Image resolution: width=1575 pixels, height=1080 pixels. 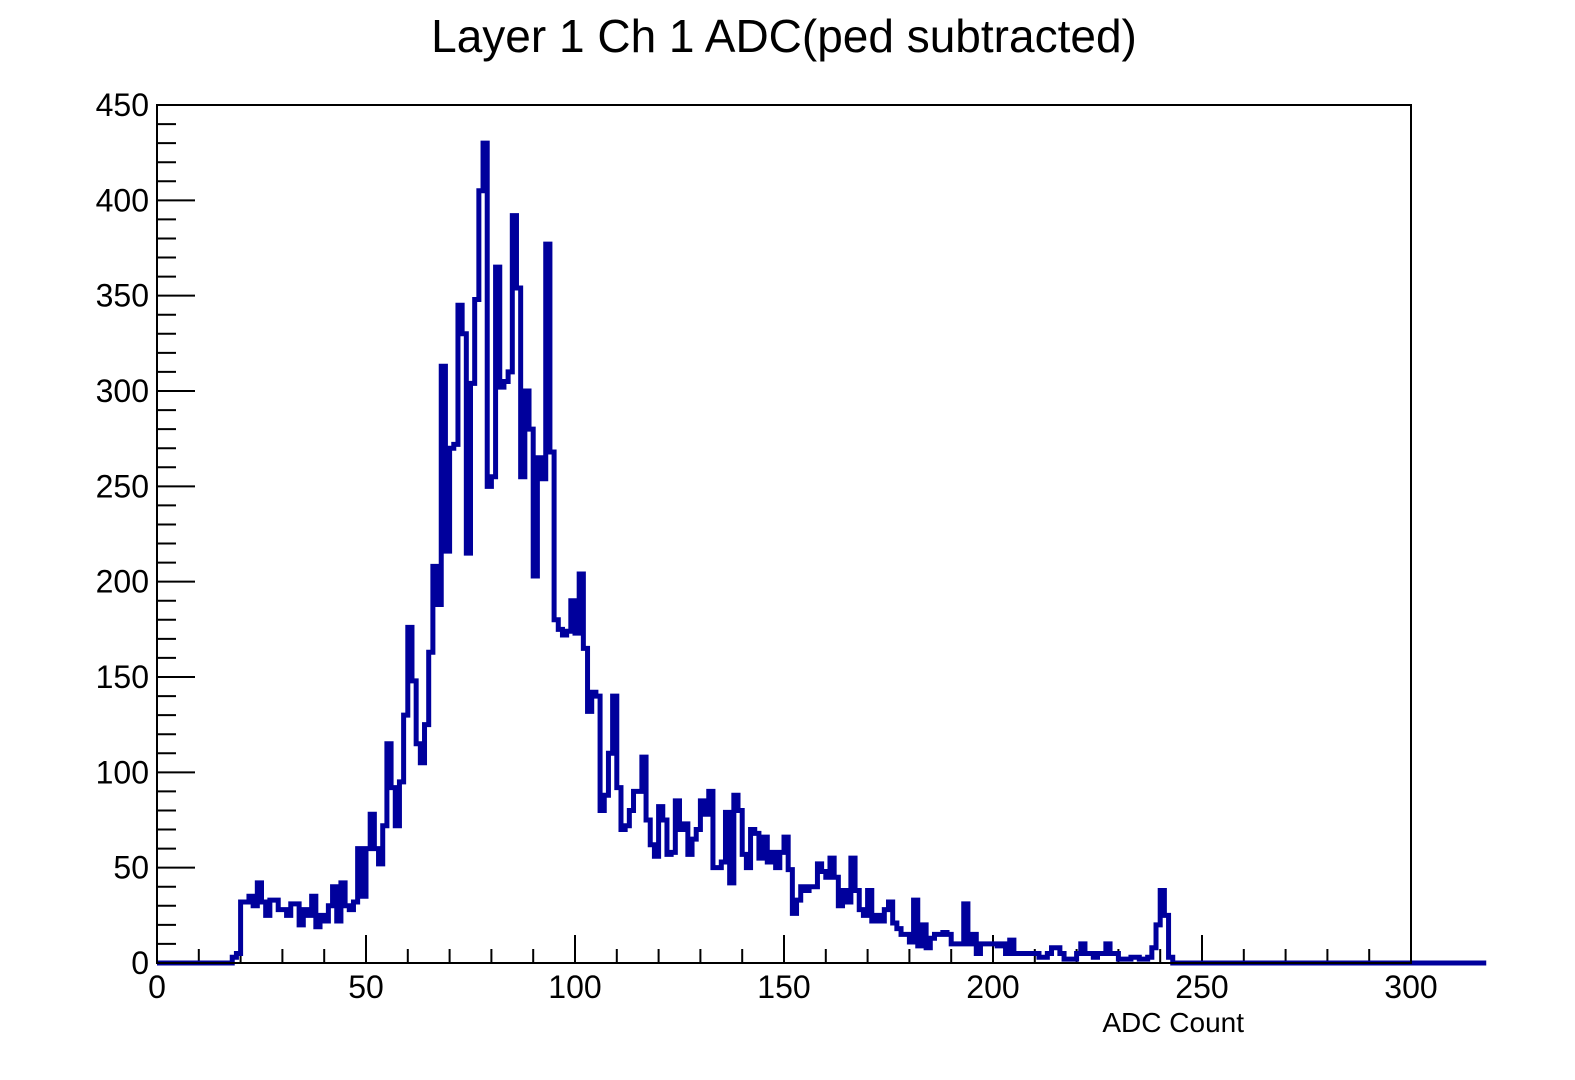 I want to click on x-tick-label: 300, so click(x=1410, y=987).